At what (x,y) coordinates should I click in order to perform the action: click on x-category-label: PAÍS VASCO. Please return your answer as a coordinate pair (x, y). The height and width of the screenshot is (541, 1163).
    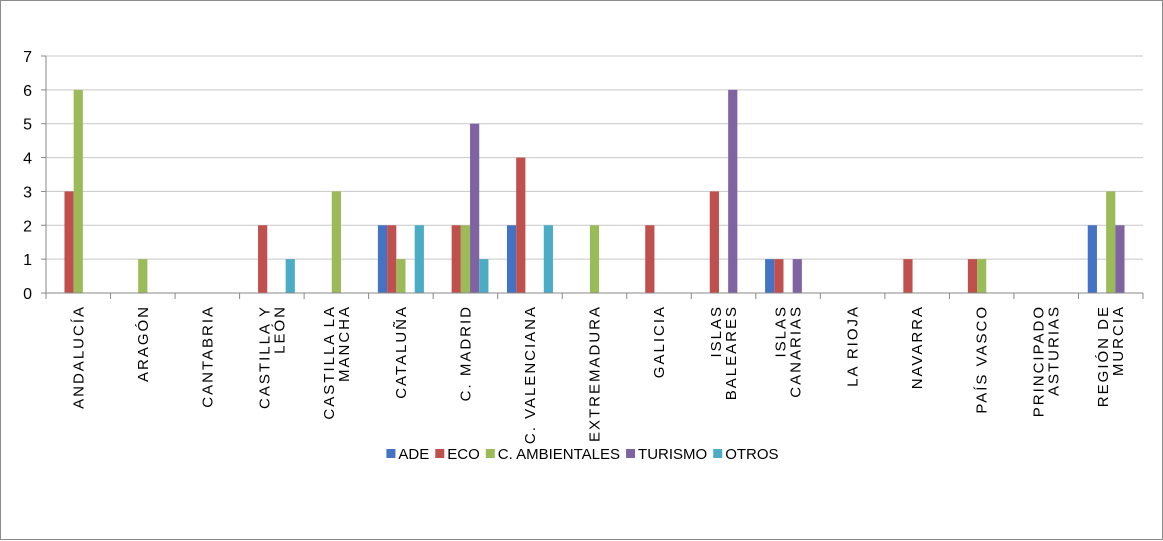
    Looking at the image, I should click on (982, 359).